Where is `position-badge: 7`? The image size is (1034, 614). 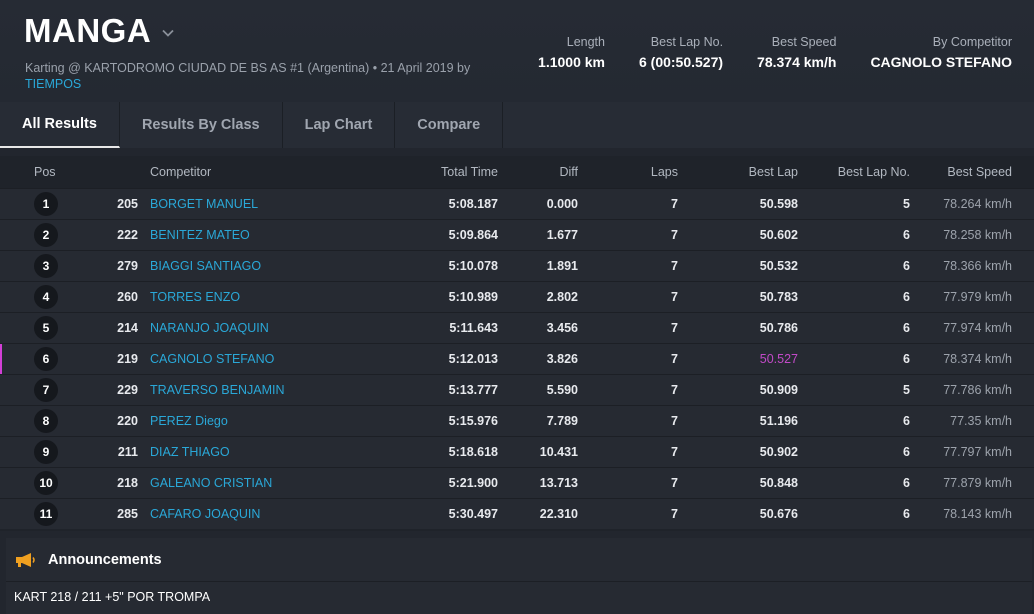
position-badge: 7 is located at coordinates (46, 389).